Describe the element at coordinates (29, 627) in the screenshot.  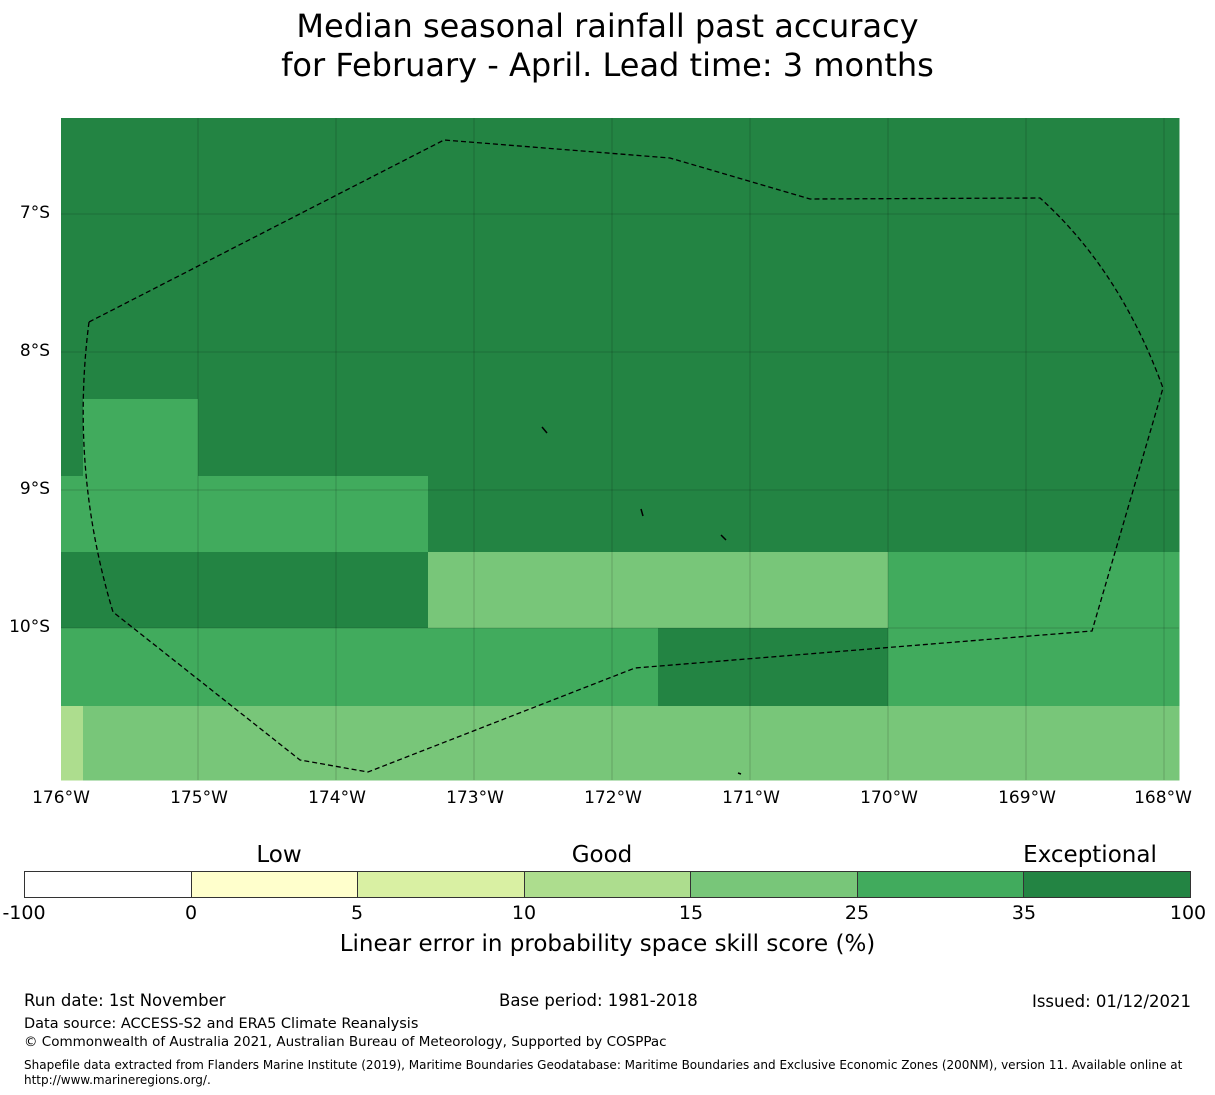
I see `lat-label: 10°S` at that location.